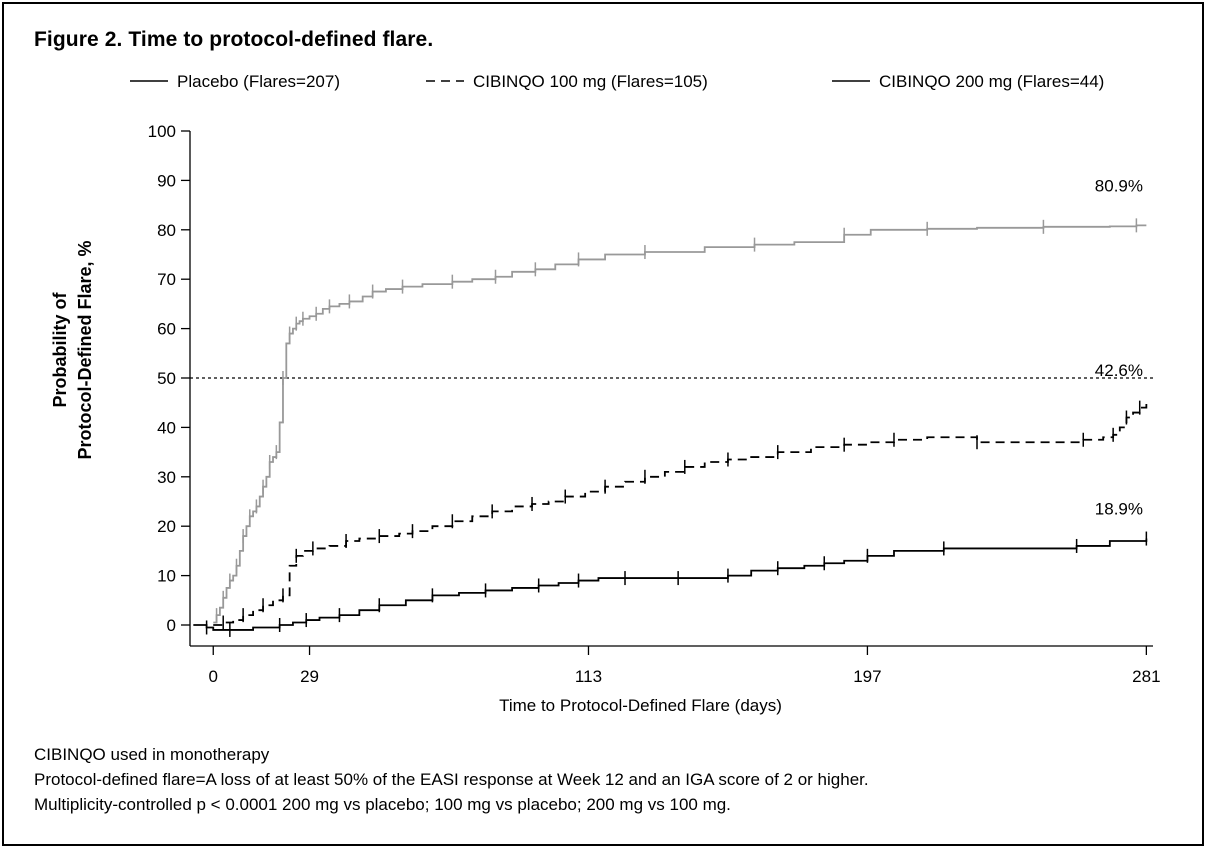 This screenshot has width=1208, height=850. Describe the element at coordinates (867, 676) in the screenshot. I see `x-tick-label: 197` at that location.